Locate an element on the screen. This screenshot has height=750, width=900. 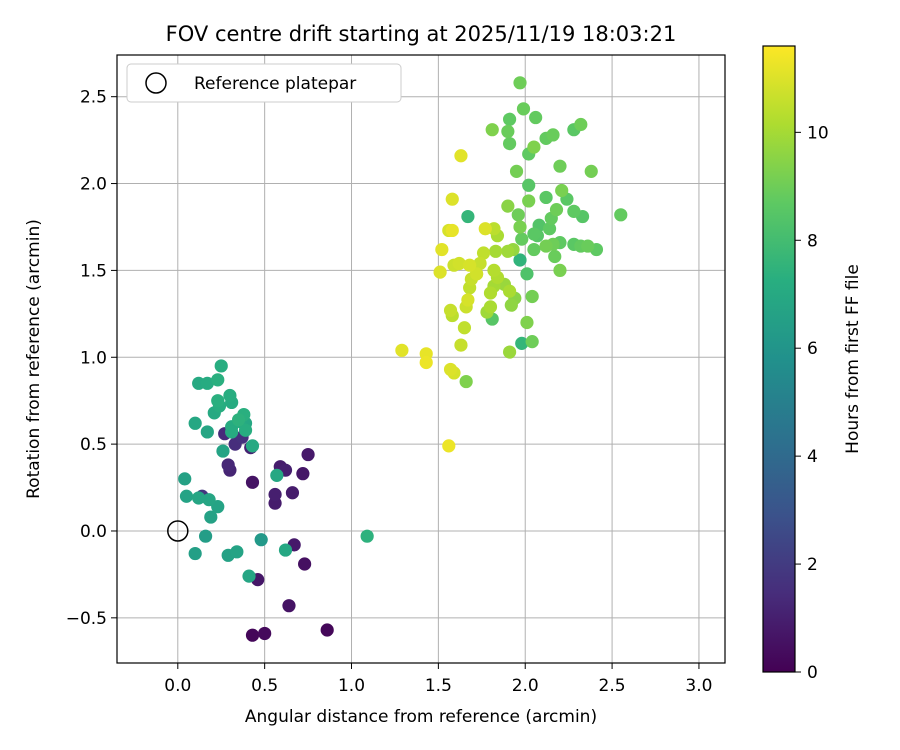
colorbar-tick-label: 4 is located at coordinates (812, 457).